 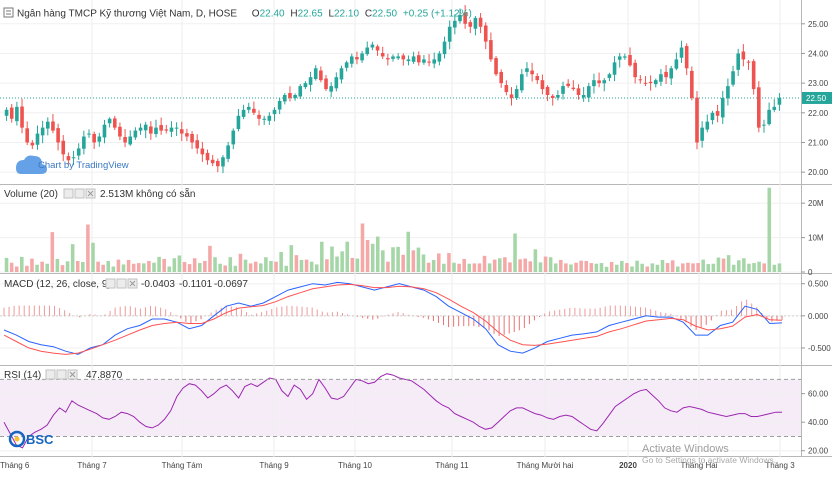 What do you see at coordinates (355, 465) in the screenshot?
I see `time-axis-label: Tháng 10` at bounding box center [355, 465].